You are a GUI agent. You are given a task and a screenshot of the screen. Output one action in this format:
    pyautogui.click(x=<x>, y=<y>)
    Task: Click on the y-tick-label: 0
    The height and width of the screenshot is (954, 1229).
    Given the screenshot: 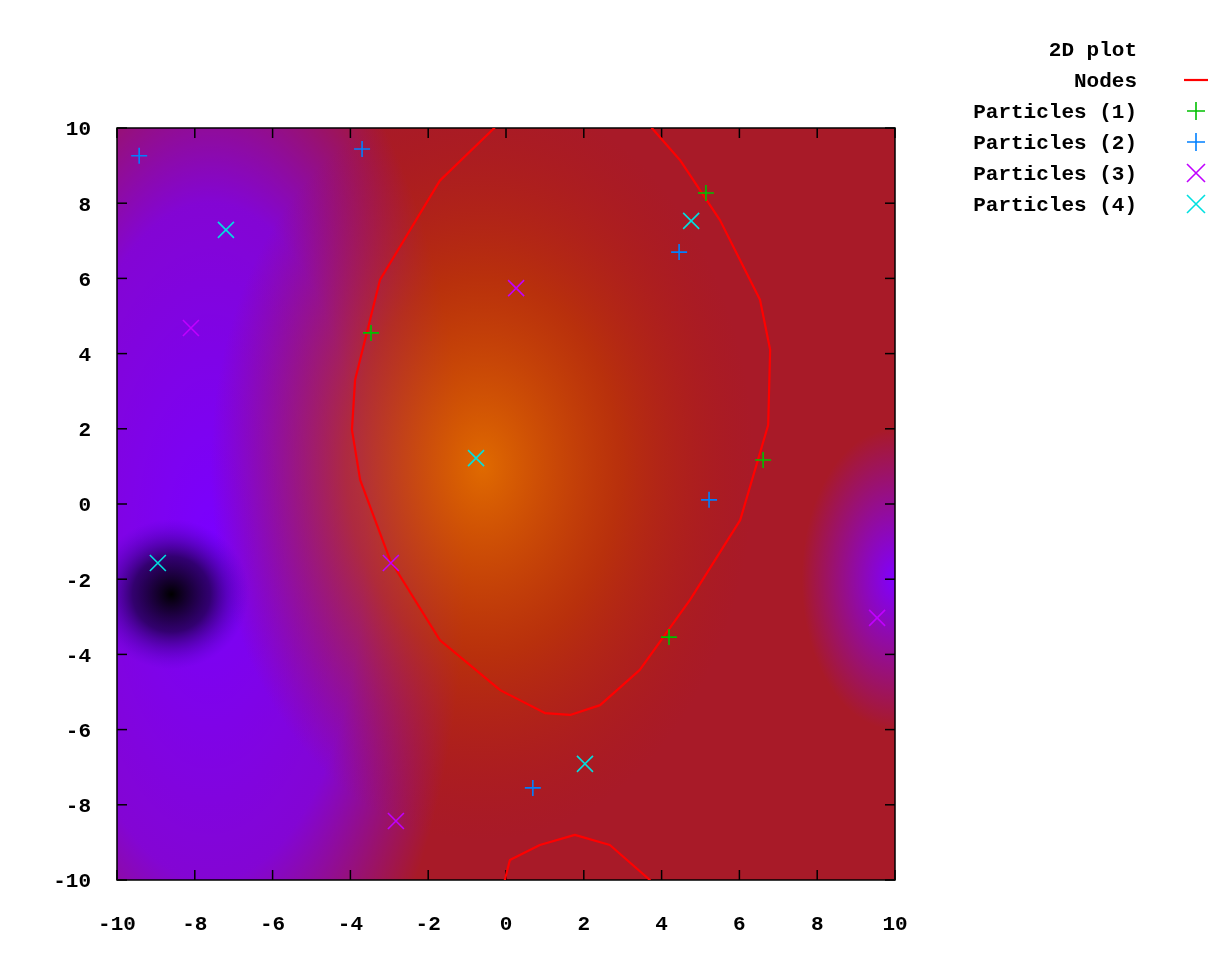 What is the action you would take?
    pyautogui.click(x=84, y=506)
    